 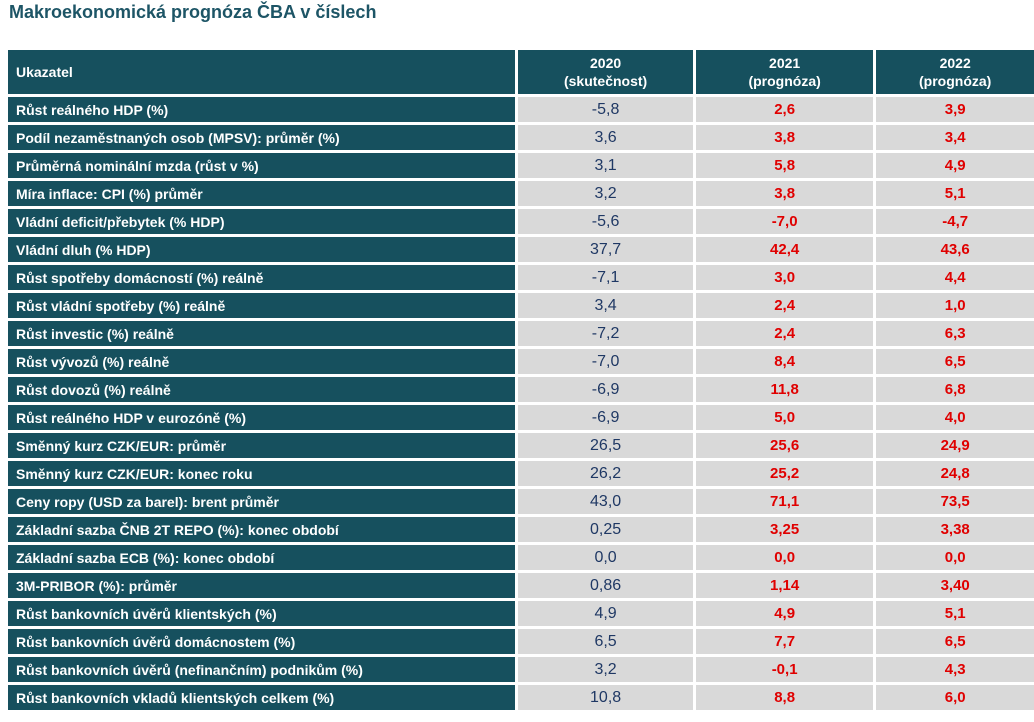 I want to click on indicator-label: Růst reálného HDP (%), so click(x=262, y=109).